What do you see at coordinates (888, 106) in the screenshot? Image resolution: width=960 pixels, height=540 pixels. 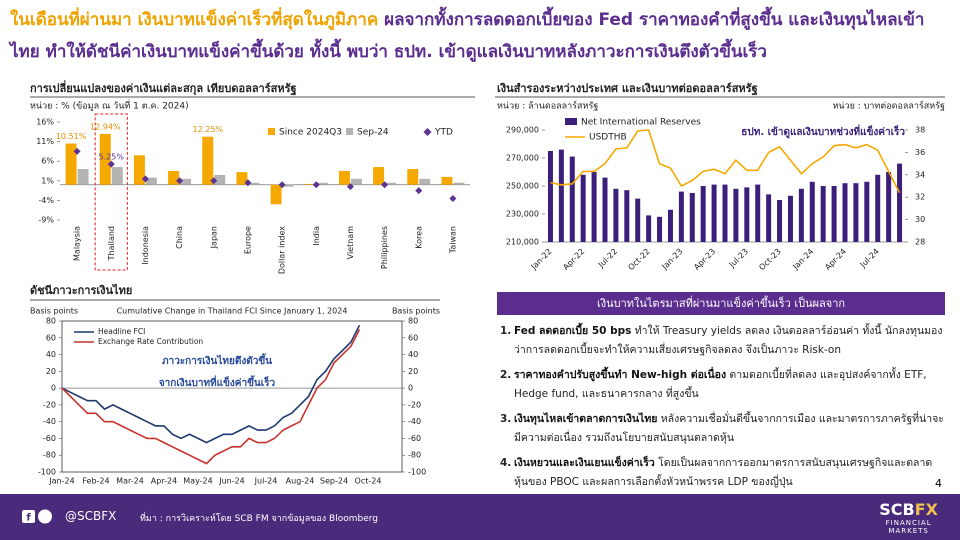 I see `y2-axis-label: หน่วย : บาทต่อดอลลาร์สหรัฐ` at bounding box center [888, 106].